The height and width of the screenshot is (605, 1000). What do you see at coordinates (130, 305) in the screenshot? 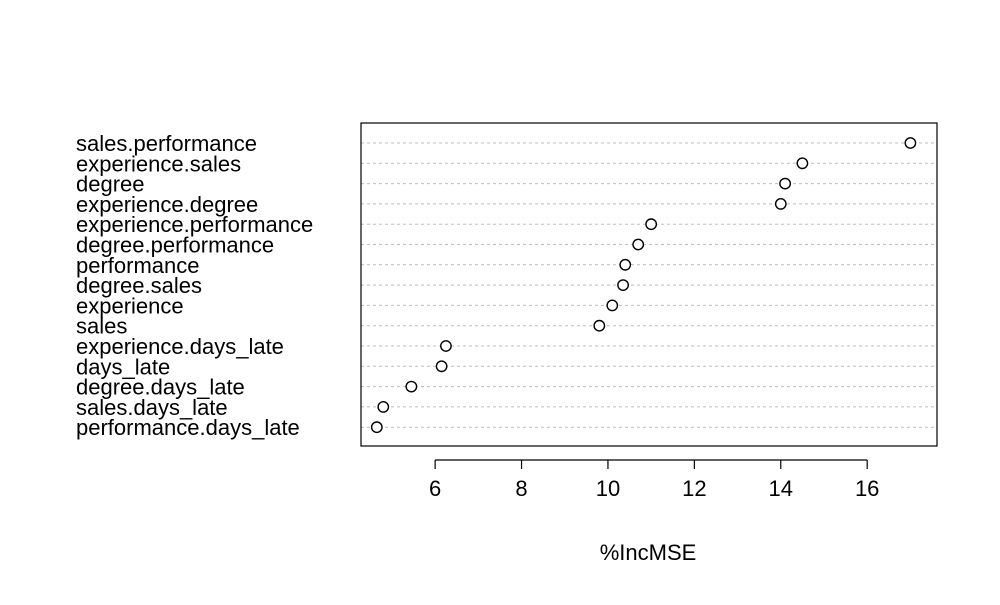
I see `category-label: experience` at bounding box center [130, 305].